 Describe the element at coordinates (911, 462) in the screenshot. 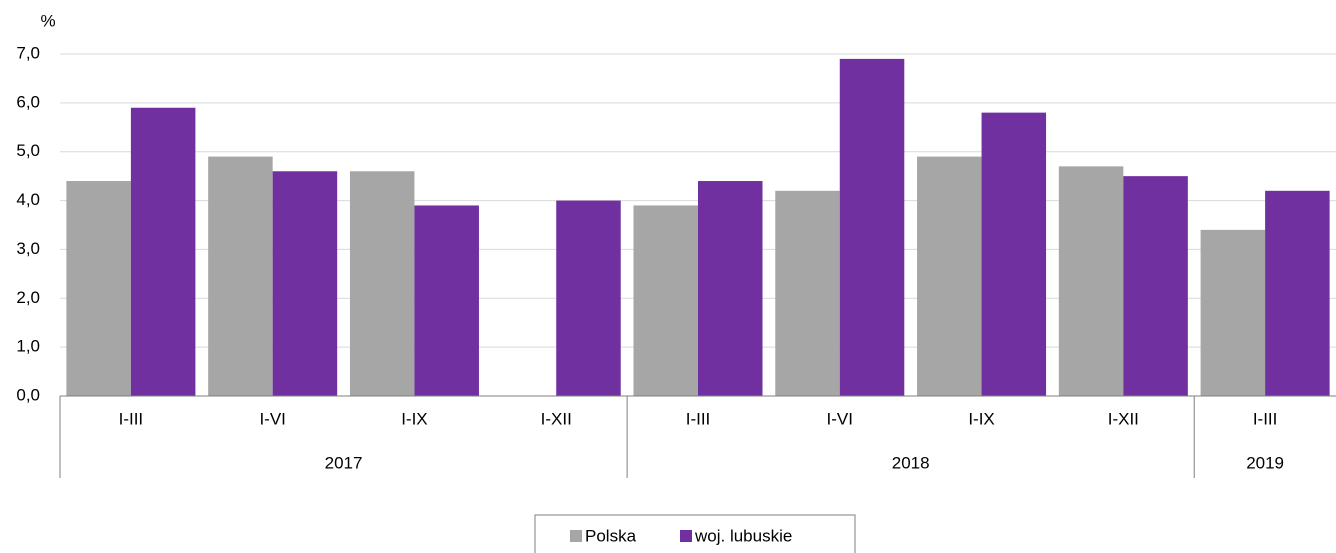

I see `group-label: 2018` at that location.